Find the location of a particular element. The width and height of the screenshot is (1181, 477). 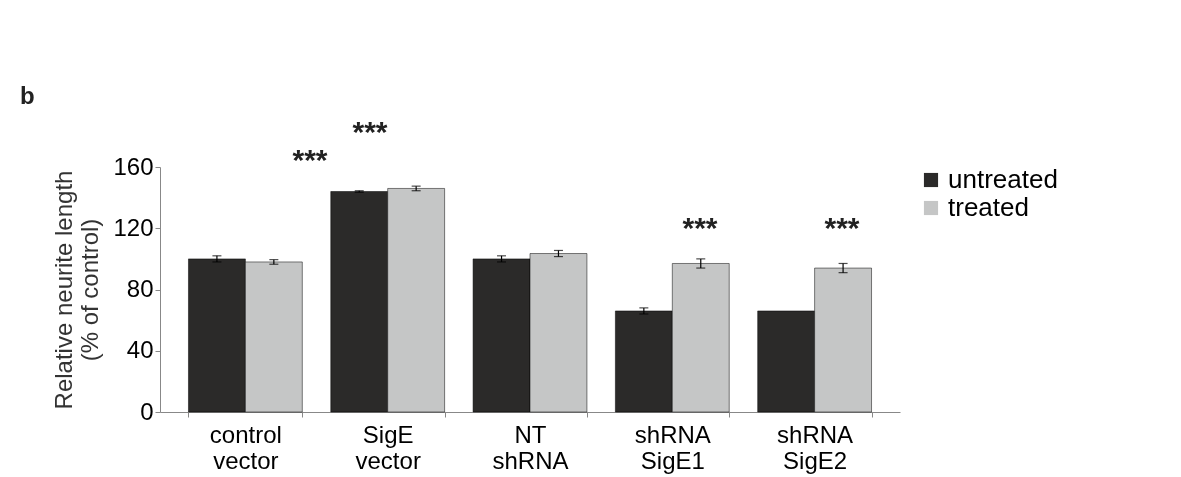

y-tick-label: 40 is located at coordinates (140, 350).